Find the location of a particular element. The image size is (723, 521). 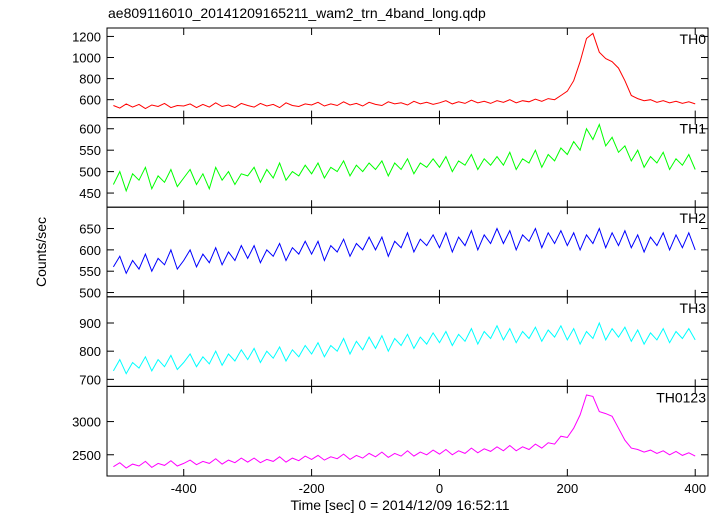

x-tick-label: 200 is located at coordinates (567, 488).